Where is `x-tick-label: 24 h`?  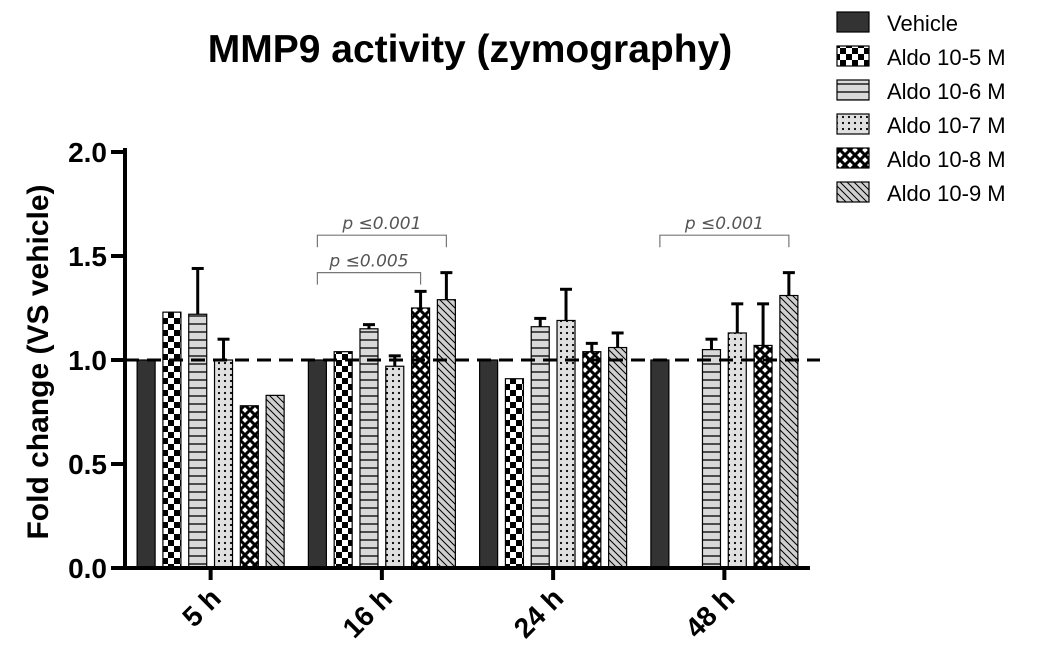
x-tick-label: 24 h is located at coordinates (539, 613).